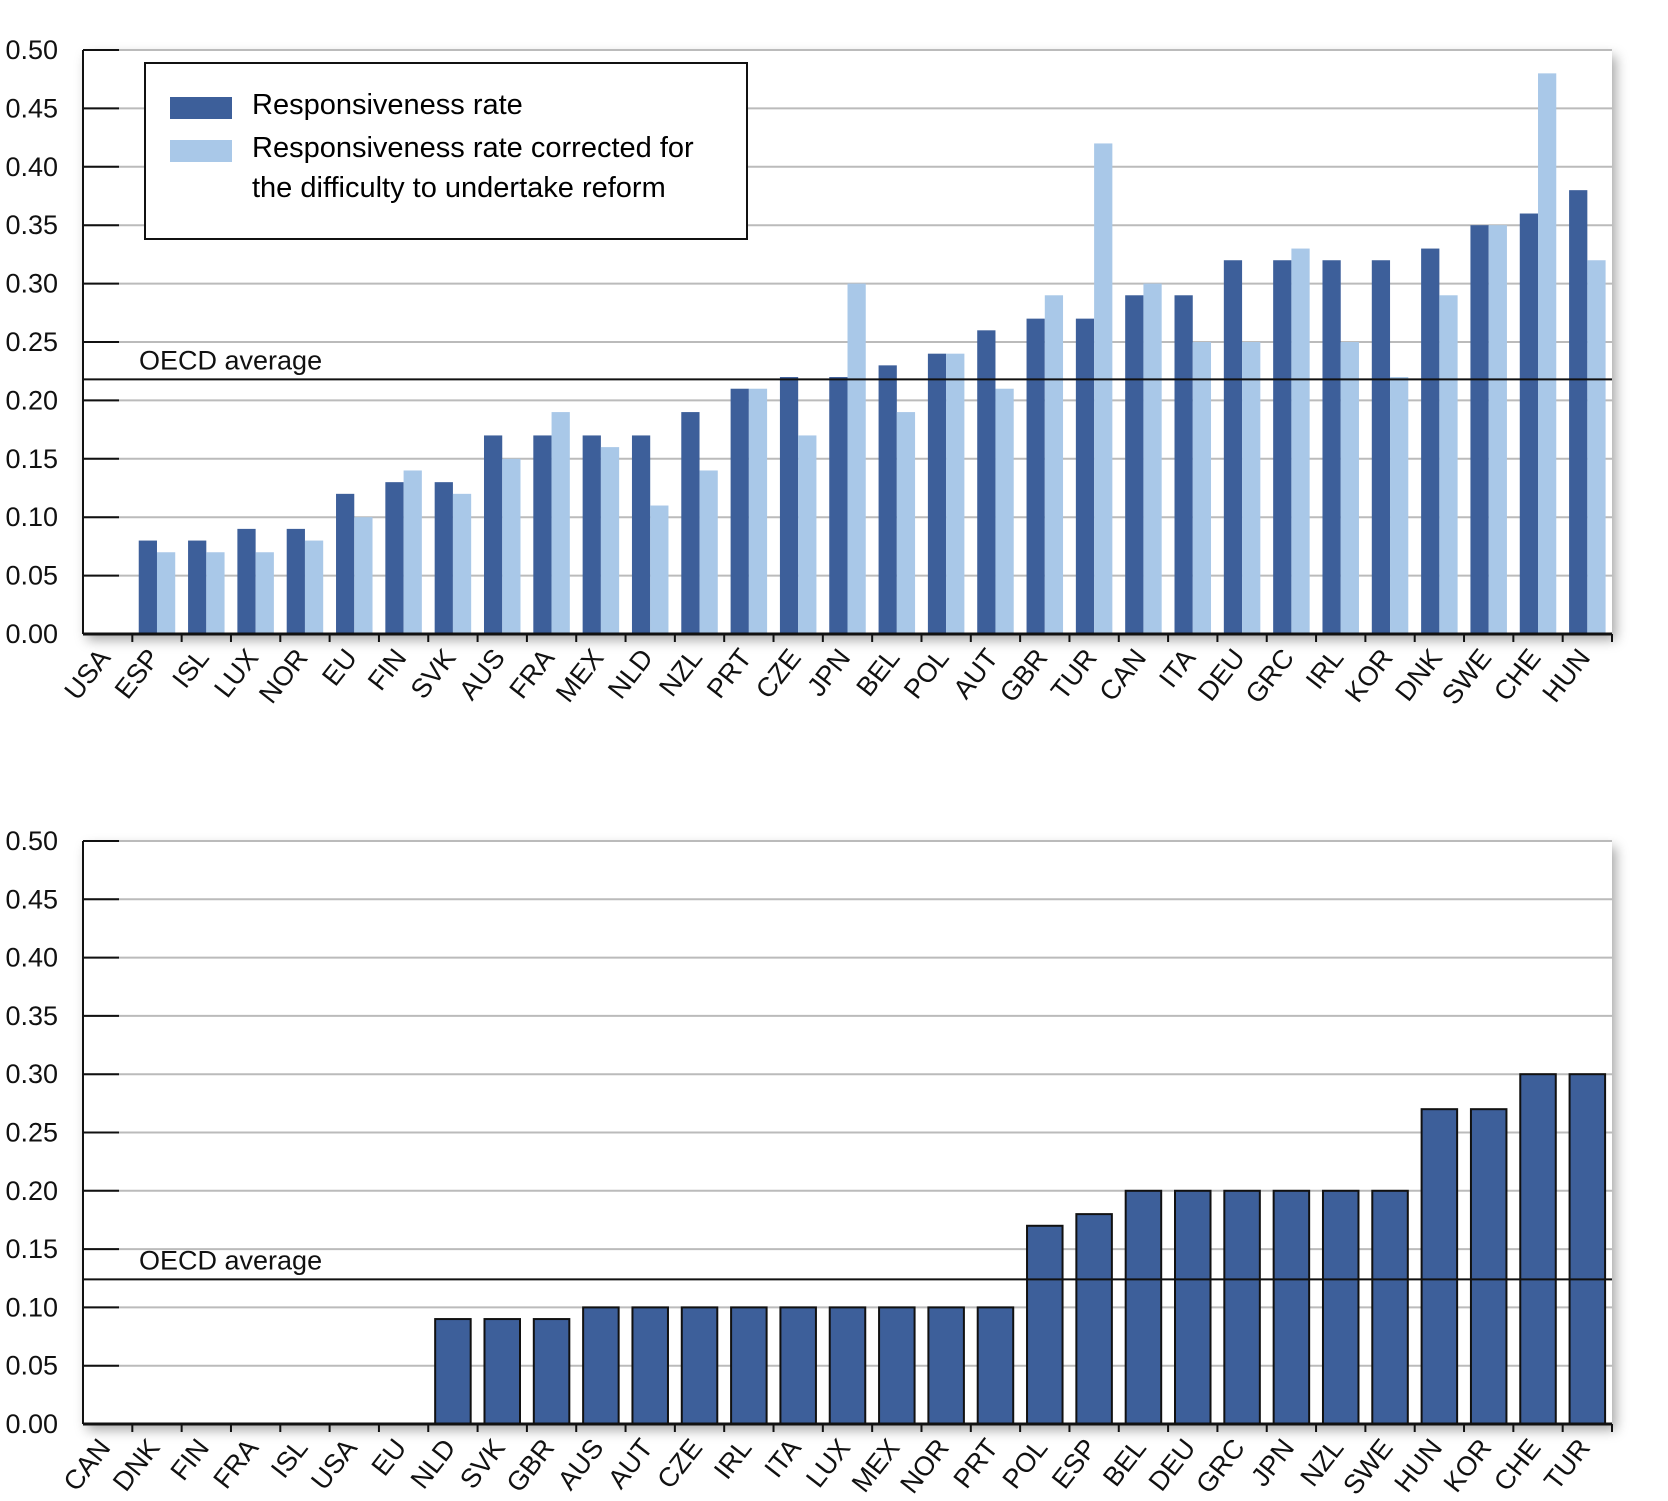  What do you see at coordinates (733, 1459) in the screenshot?
I see `x-tick-label: IRL` at bounding box center [733, 1459].